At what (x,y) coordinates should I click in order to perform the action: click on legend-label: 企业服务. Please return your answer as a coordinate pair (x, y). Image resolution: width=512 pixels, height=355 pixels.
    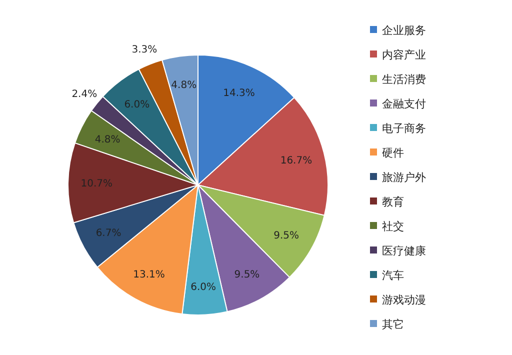
    Looking at the image, I should click on (404, 30).